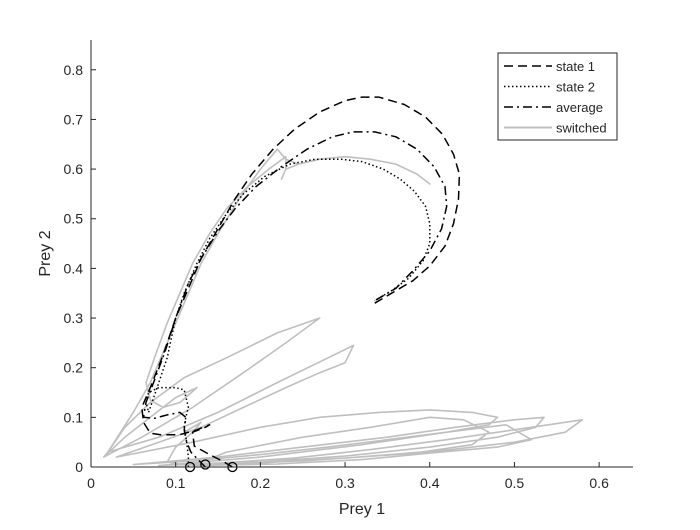  Describe the element at coordinates (74, 169) in the screenshot. I see `y-tick-label: 0.6` at that location.